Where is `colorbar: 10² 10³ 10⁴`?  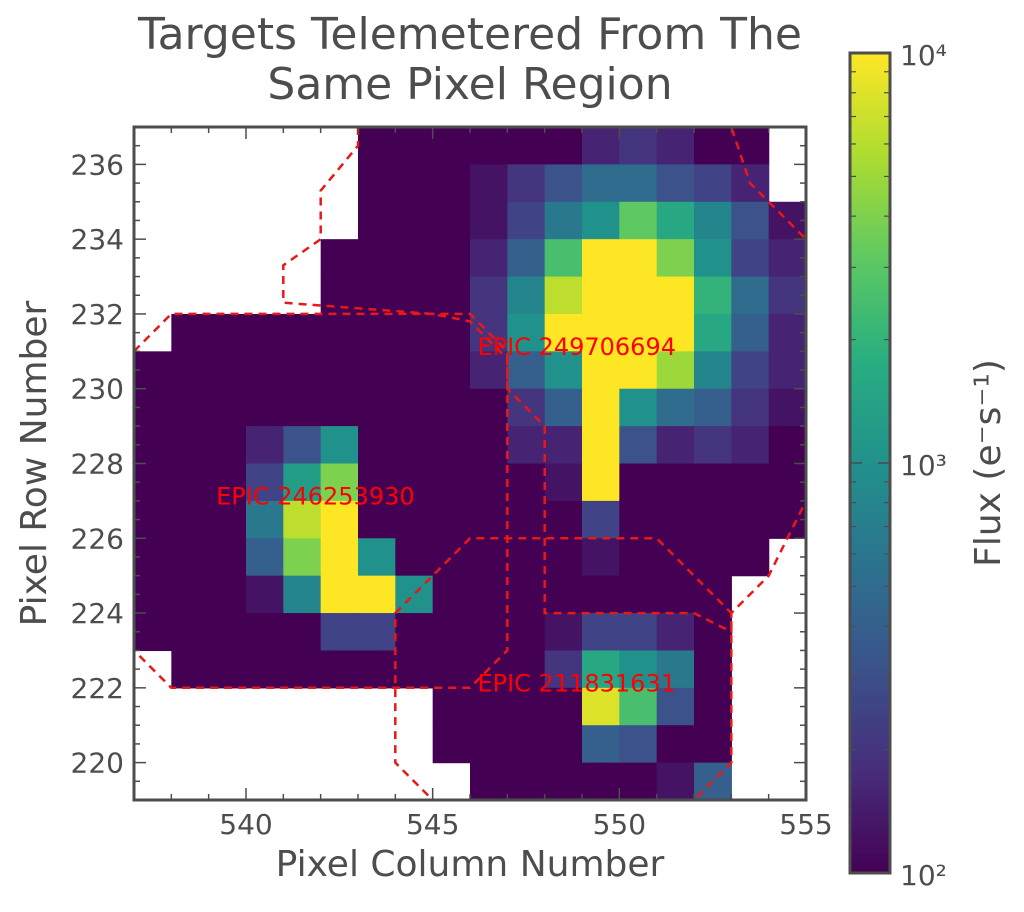 colorbar: 10² 10³ 10⁴ is located at coordinates (897, 465).